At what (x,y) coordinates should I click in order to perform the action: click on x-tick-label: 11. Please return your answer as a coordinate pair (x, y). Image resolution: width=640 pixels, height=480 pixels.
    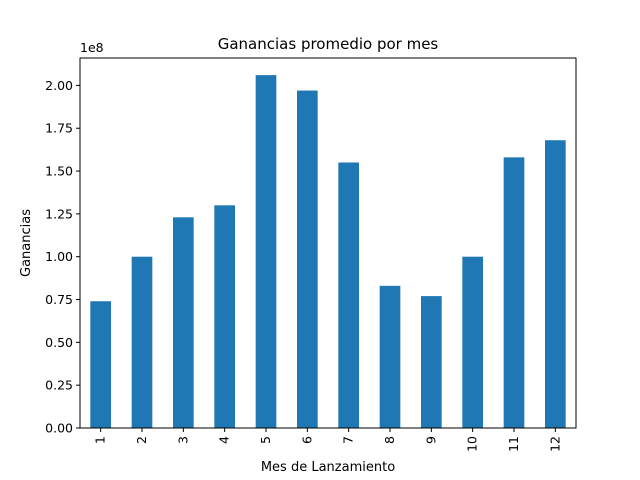
    Looking at the image, I should click on (513, 444).